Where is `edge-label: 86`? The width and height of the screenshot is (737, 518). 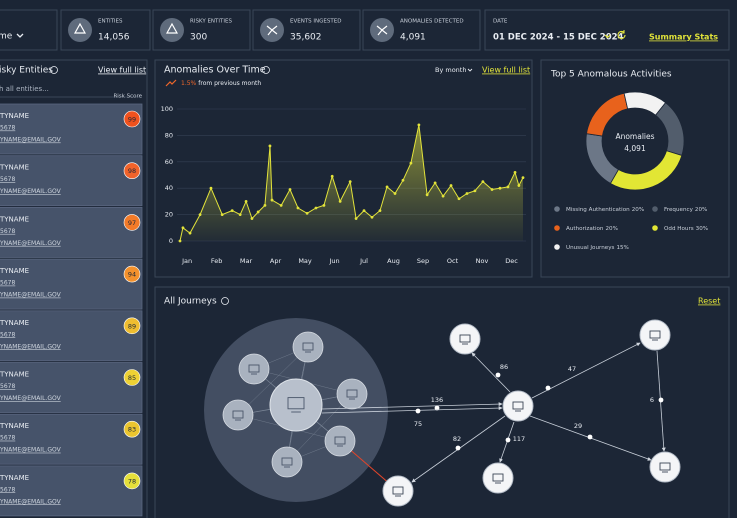
edge-label: 86 is located at coordinates (504, 367).